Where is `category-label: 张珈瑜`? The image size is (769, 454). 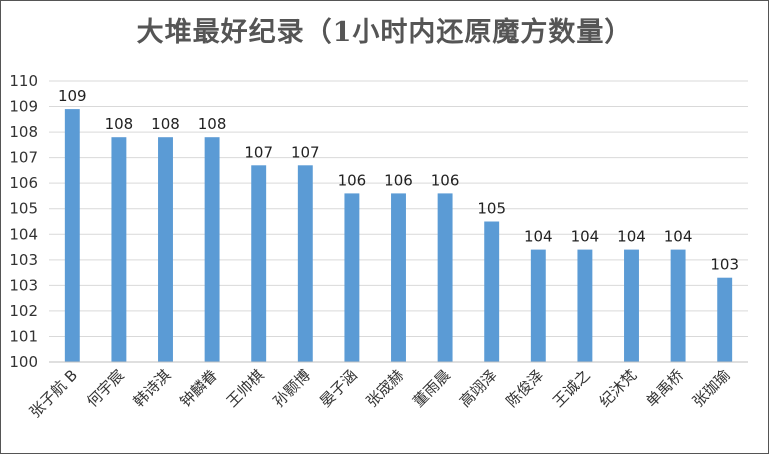
category-label: 张珈瑜 is located at coordinates (711, 388).